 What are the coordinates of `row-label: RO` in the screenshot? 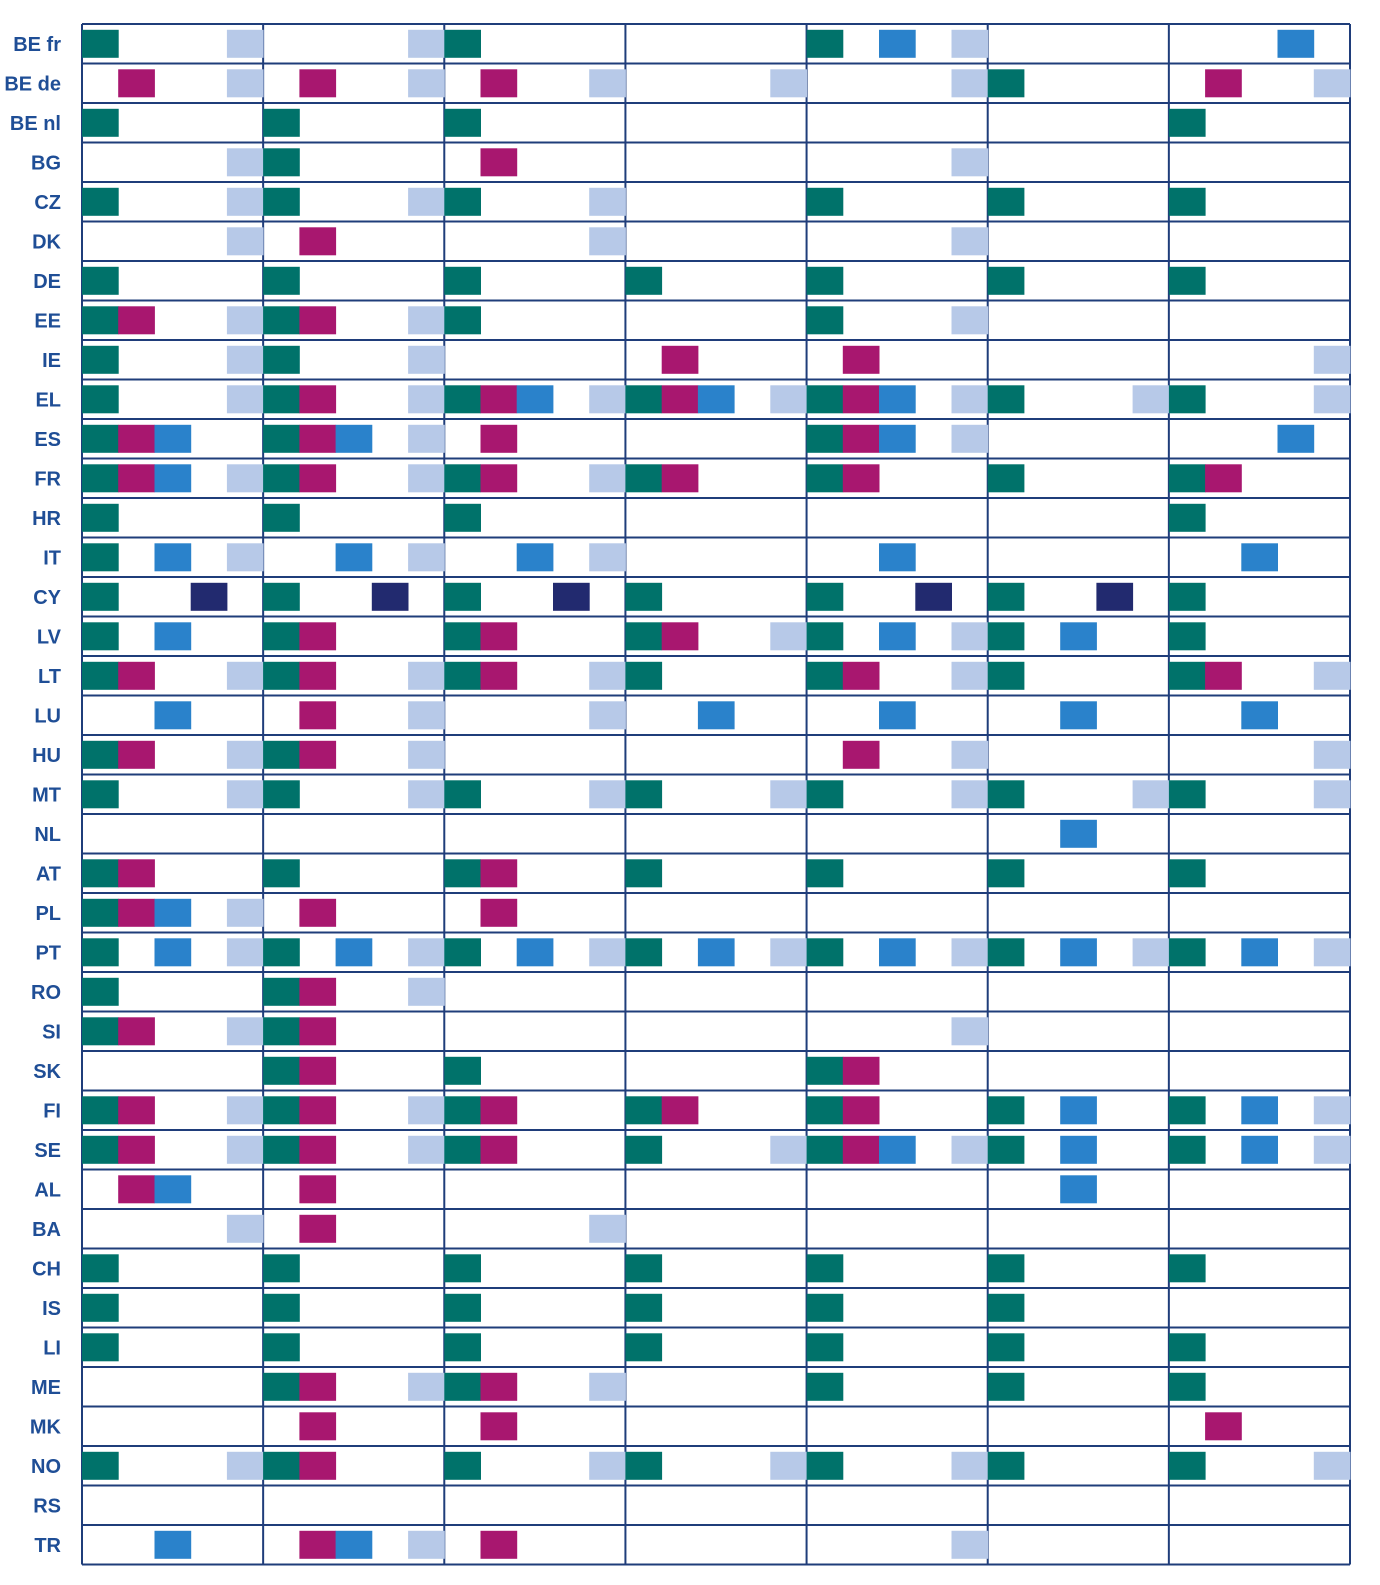 It's located at (46, 993).